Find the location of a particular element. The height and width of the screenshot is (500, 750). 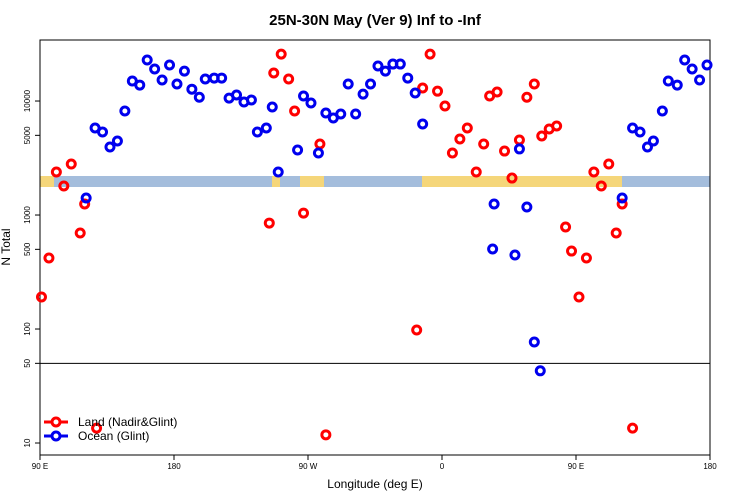

y-tick-label: 100 is located at coordinates (27, 329).